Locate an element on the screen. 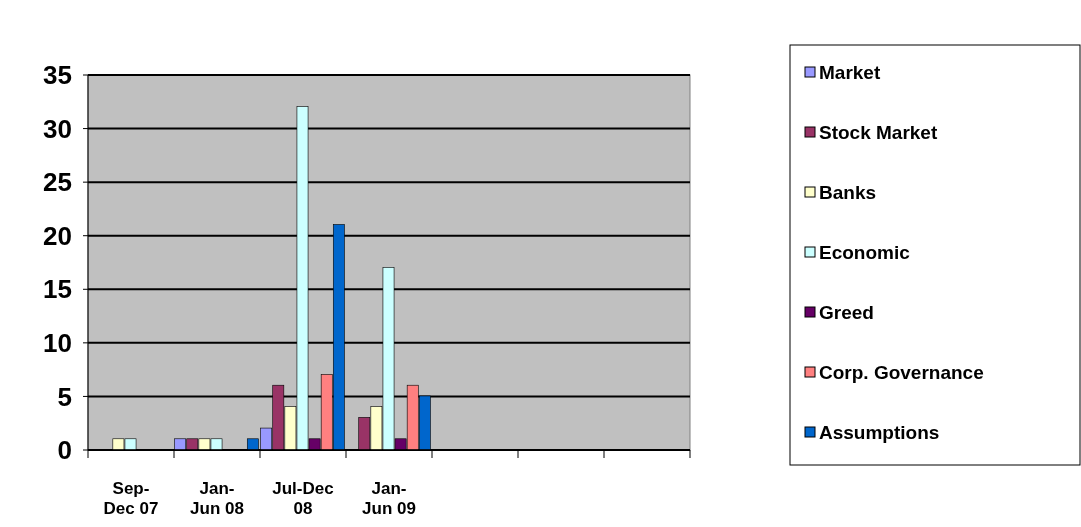 This screenshot has width=1081, height=527. legend-label: Banks is located at coordinates (848, 192).